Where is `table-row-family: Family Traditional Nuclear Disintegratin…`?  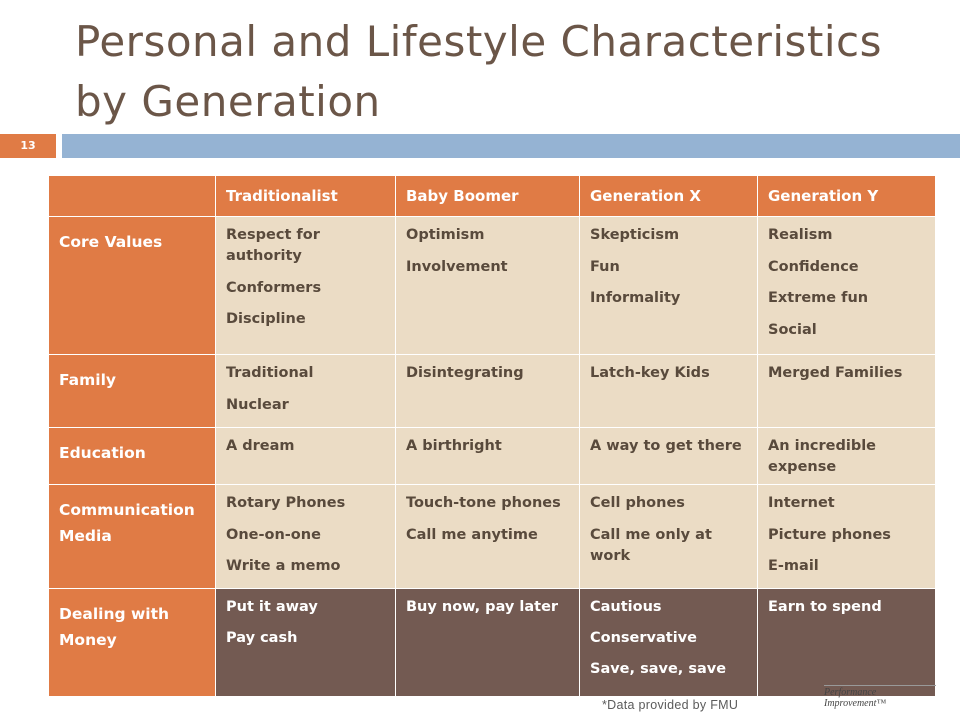 table-row-family: Family Traditional Nuclear Disintegratin… is located at coordinates (492, 391).